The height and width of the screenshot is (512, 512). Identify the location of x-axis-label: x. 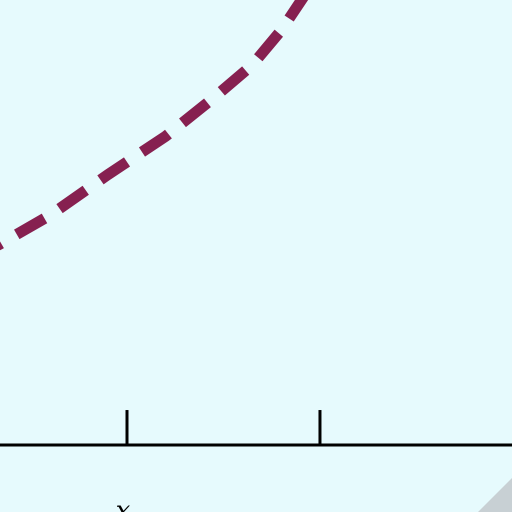
(123, 504).